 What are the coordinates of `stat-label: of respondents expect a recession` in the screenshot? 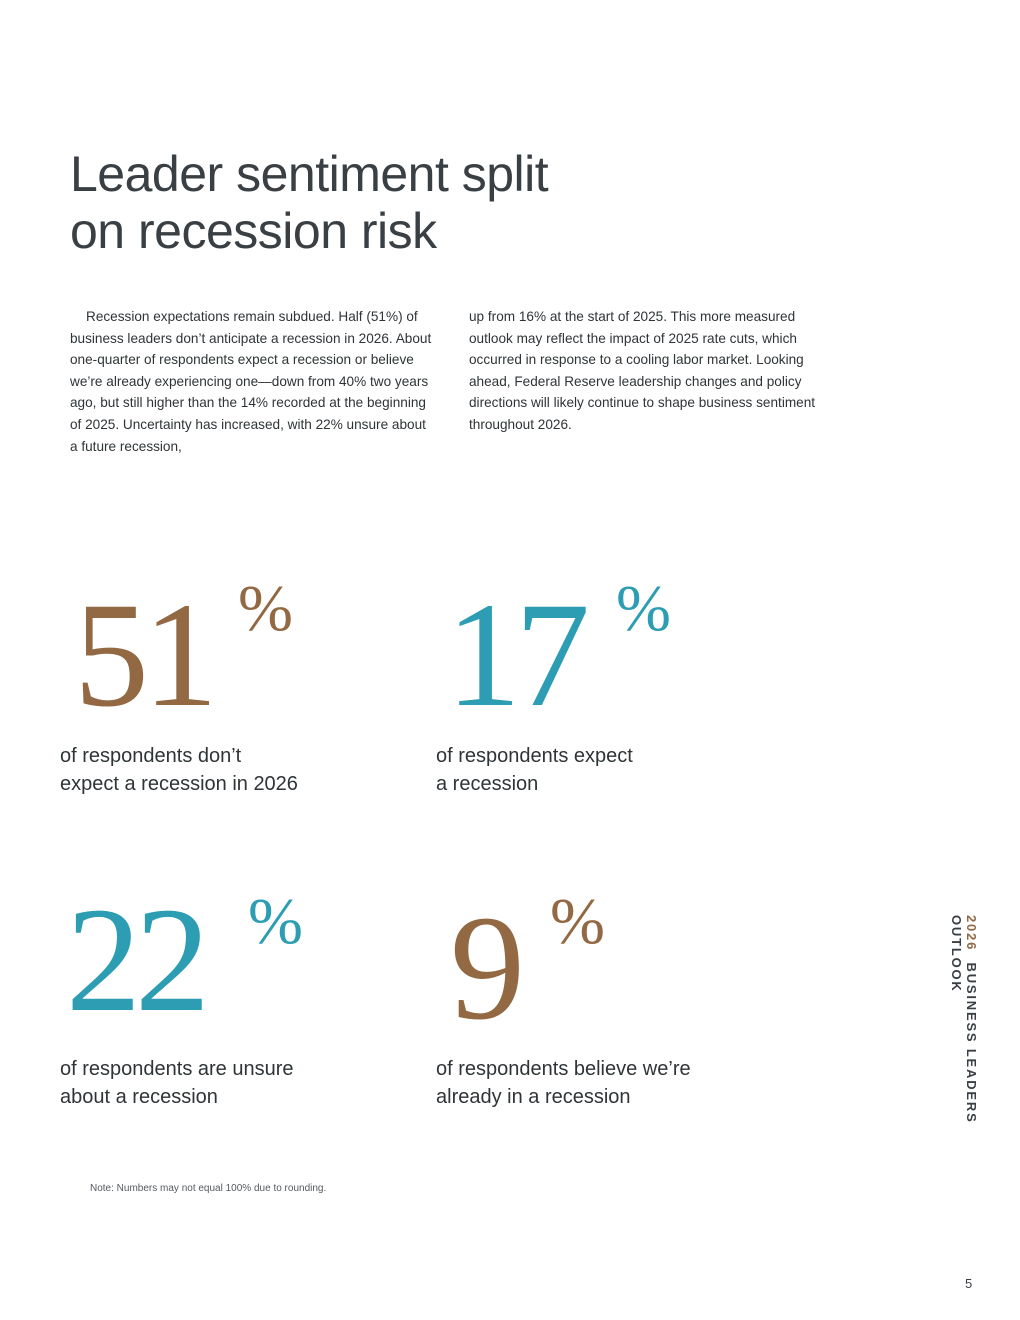 It's located at (606, 770).